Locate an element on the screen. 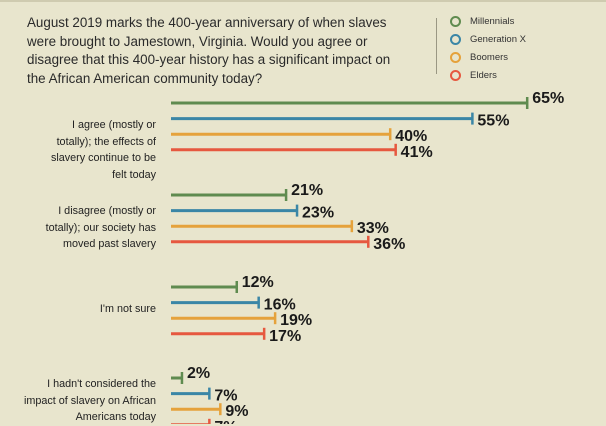  legend-item: Boomers is located at coordinates (479, 57).